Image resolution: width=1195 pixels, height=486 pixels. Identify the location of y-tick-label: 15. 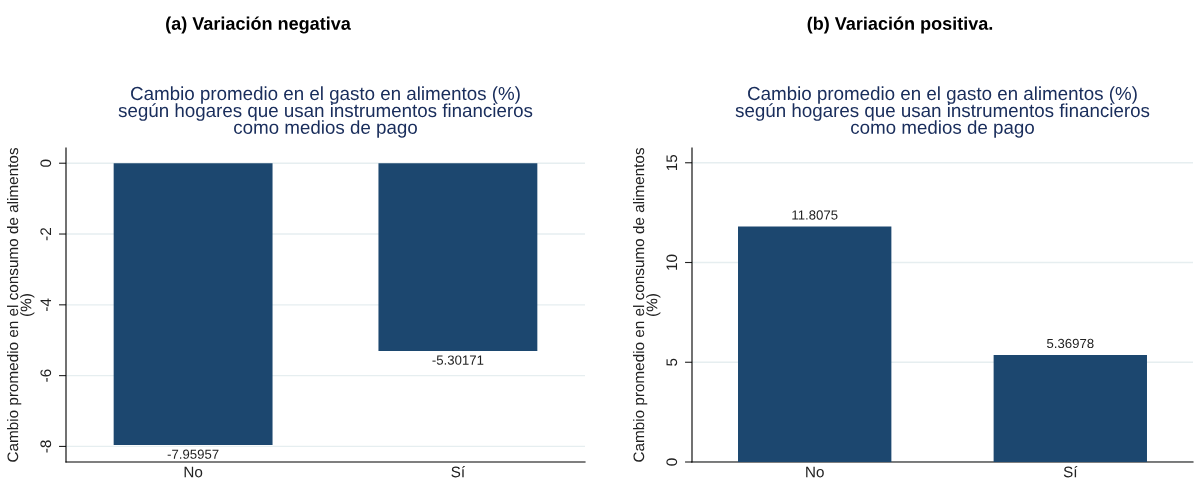
(672, 162).